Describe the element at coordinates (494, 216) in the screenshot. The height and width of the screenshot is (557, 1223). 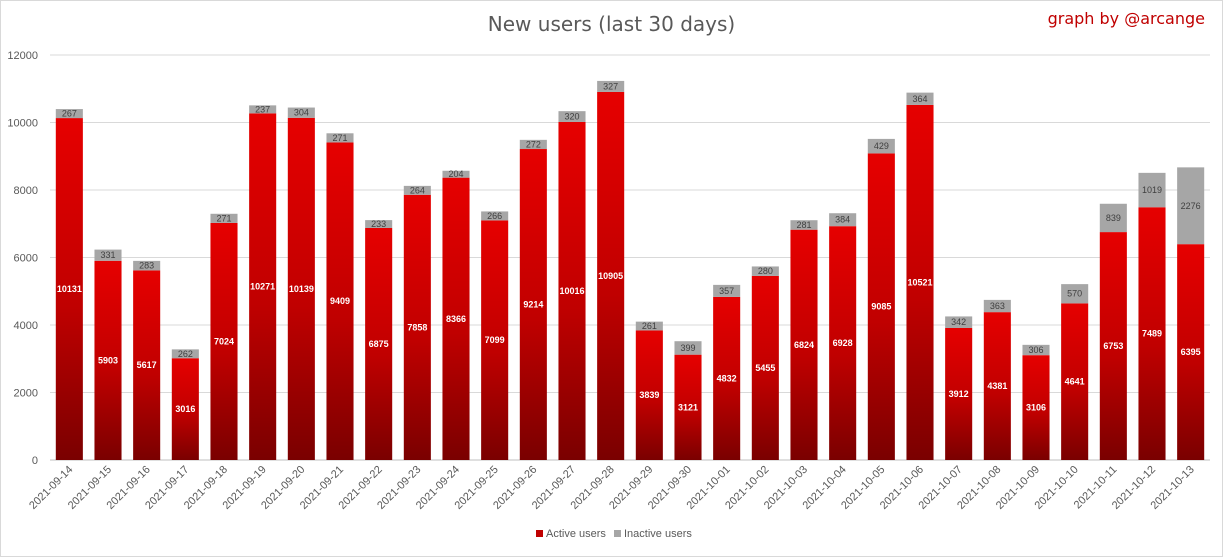
I see `data-label-inactive: 266` at that location.